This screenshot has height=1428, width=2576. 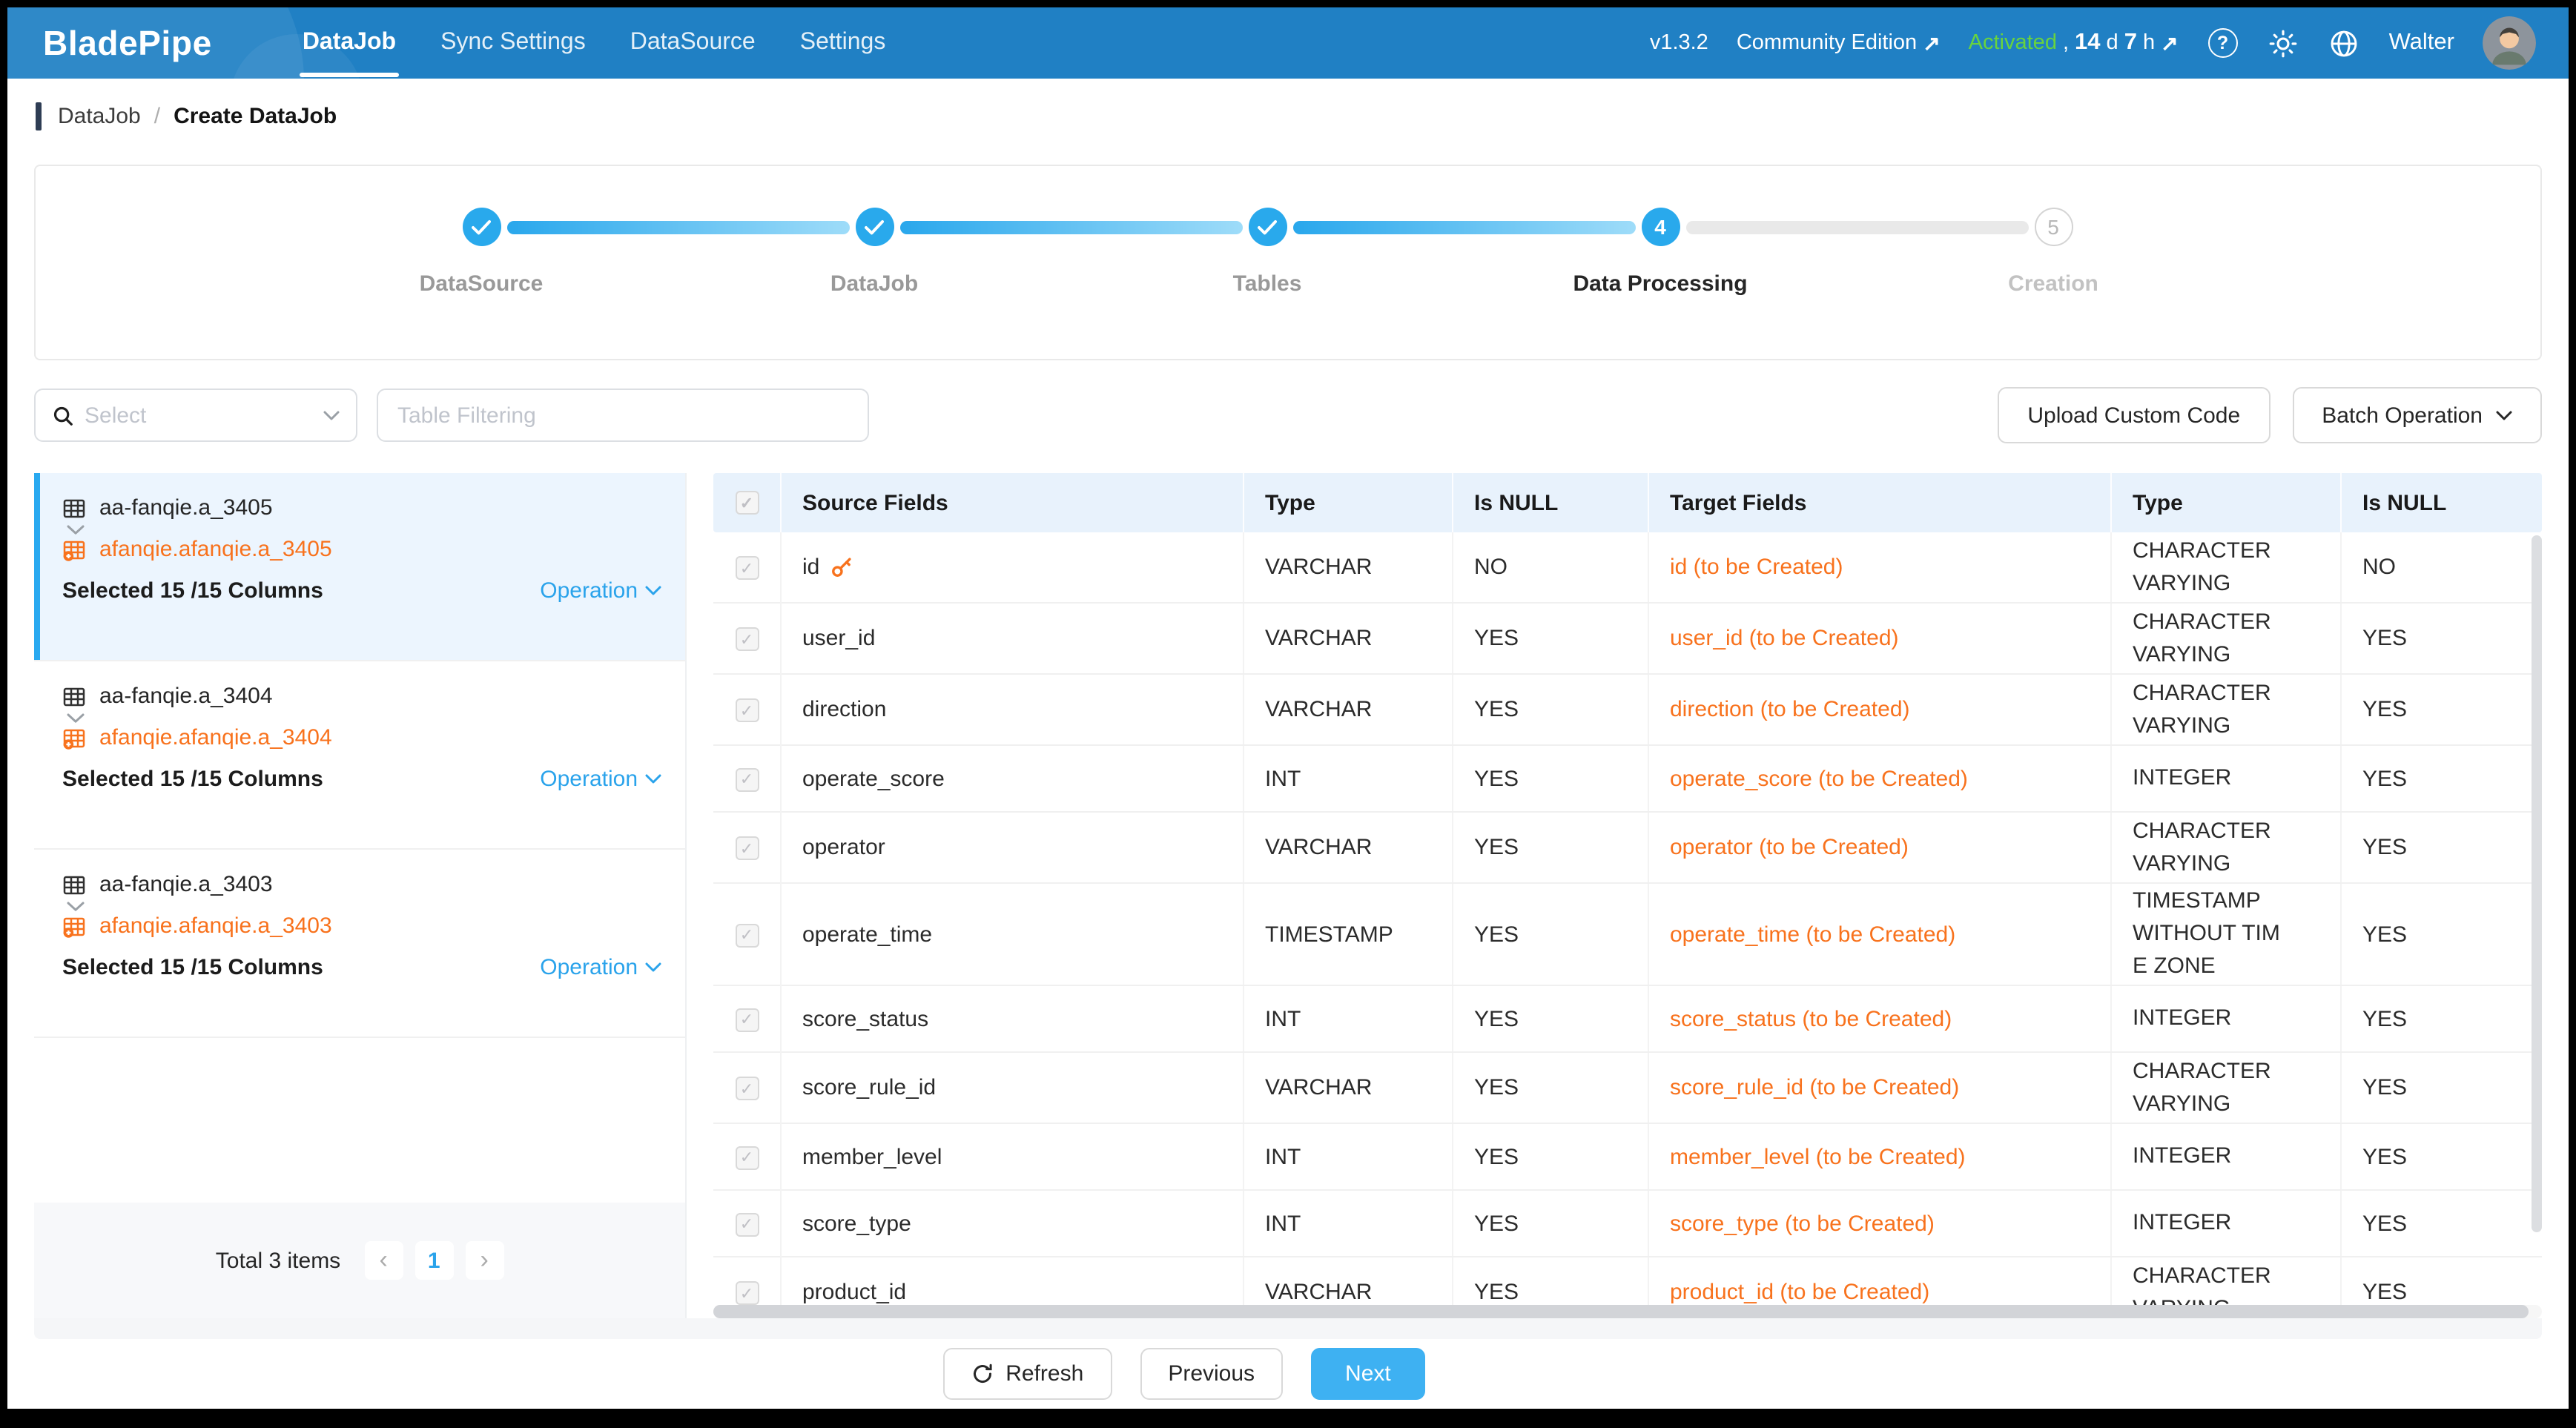 What do you see at coordinates (278, 1260) in the screenshot?
I see `total-items-label: Total 3 items` at bounding box center [278, 1260].